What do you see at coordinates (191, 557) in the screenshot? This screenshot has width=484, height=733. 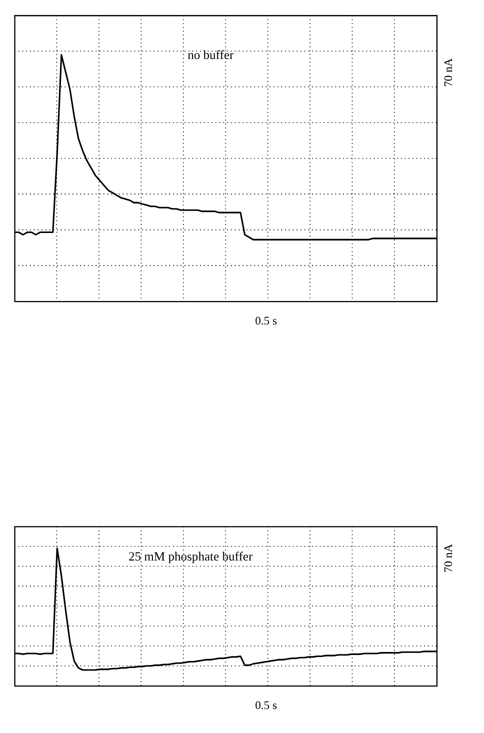 I see `annotation: 25 mM phosphate buffer` at bounding box center [191, 557].